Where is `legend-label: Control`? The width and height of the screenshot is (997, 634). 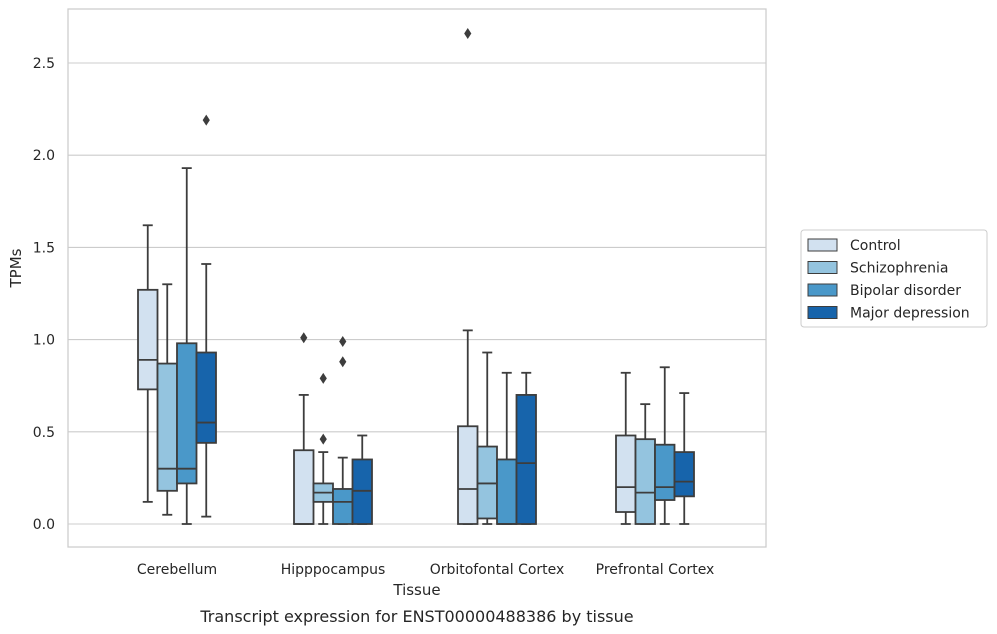
legend-label: Control is located at coordinates (875, 246).